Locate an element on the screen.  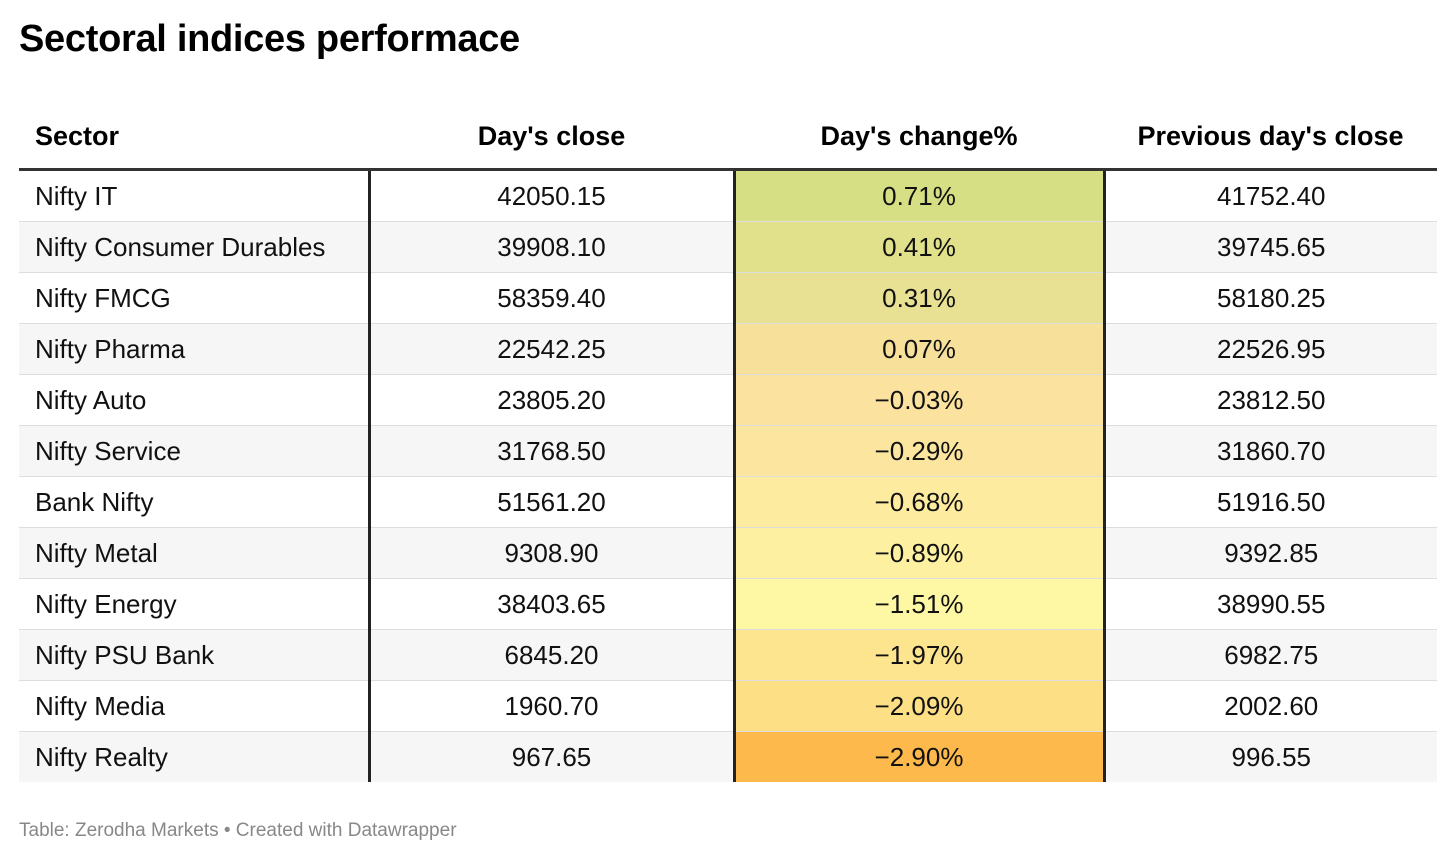
cell-previous-close: 39745.65 is located at coordinates (1270, 247).